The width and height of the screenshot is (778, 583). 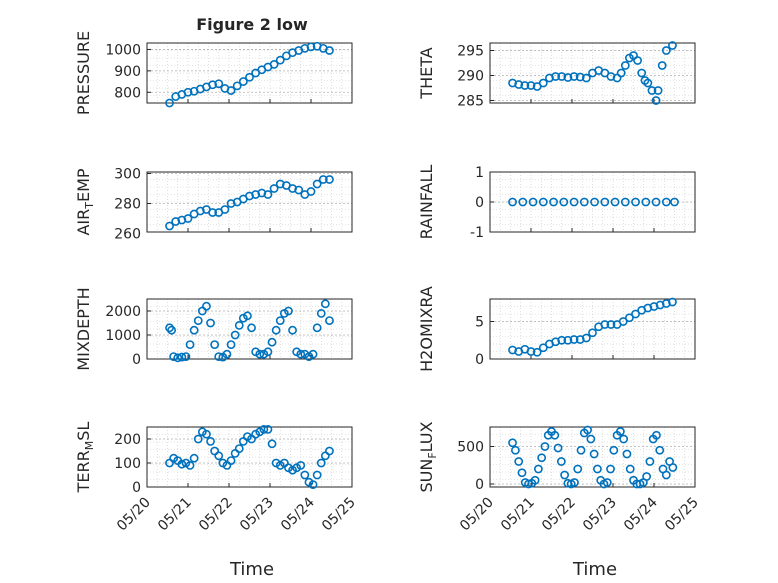 What do you see at coordinates (641, 514) in the screenshot?
I see `x-tick-label: 05/24` at bounding box center [641, 514].